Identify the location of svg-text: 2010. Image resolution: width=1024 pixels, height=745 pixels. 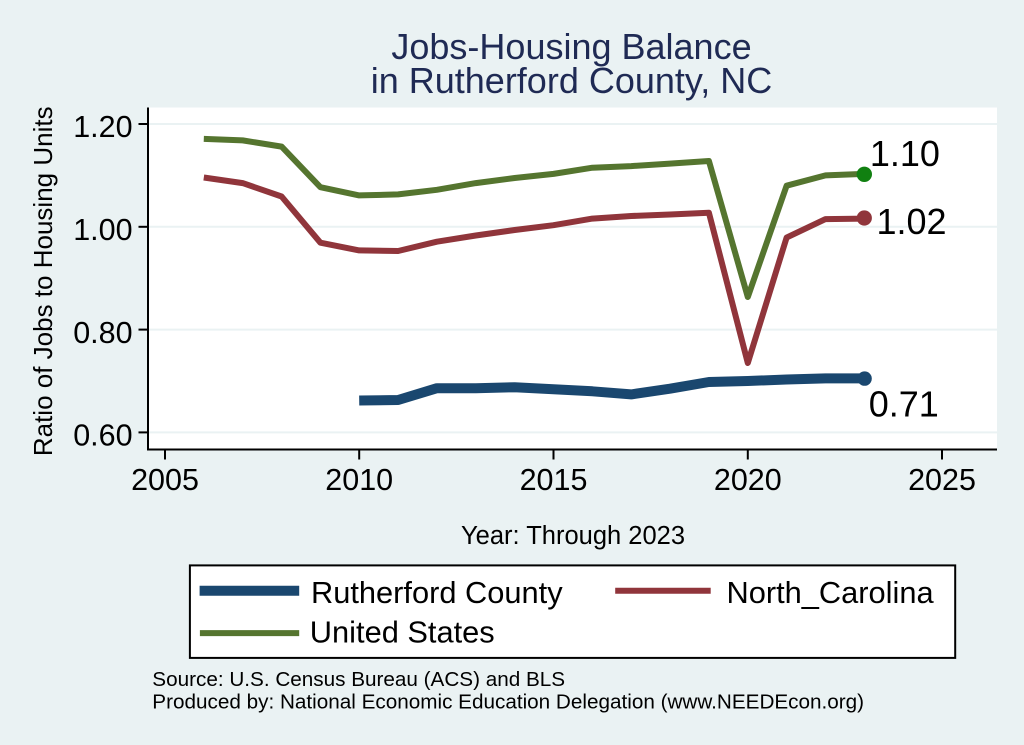
(359, 480).